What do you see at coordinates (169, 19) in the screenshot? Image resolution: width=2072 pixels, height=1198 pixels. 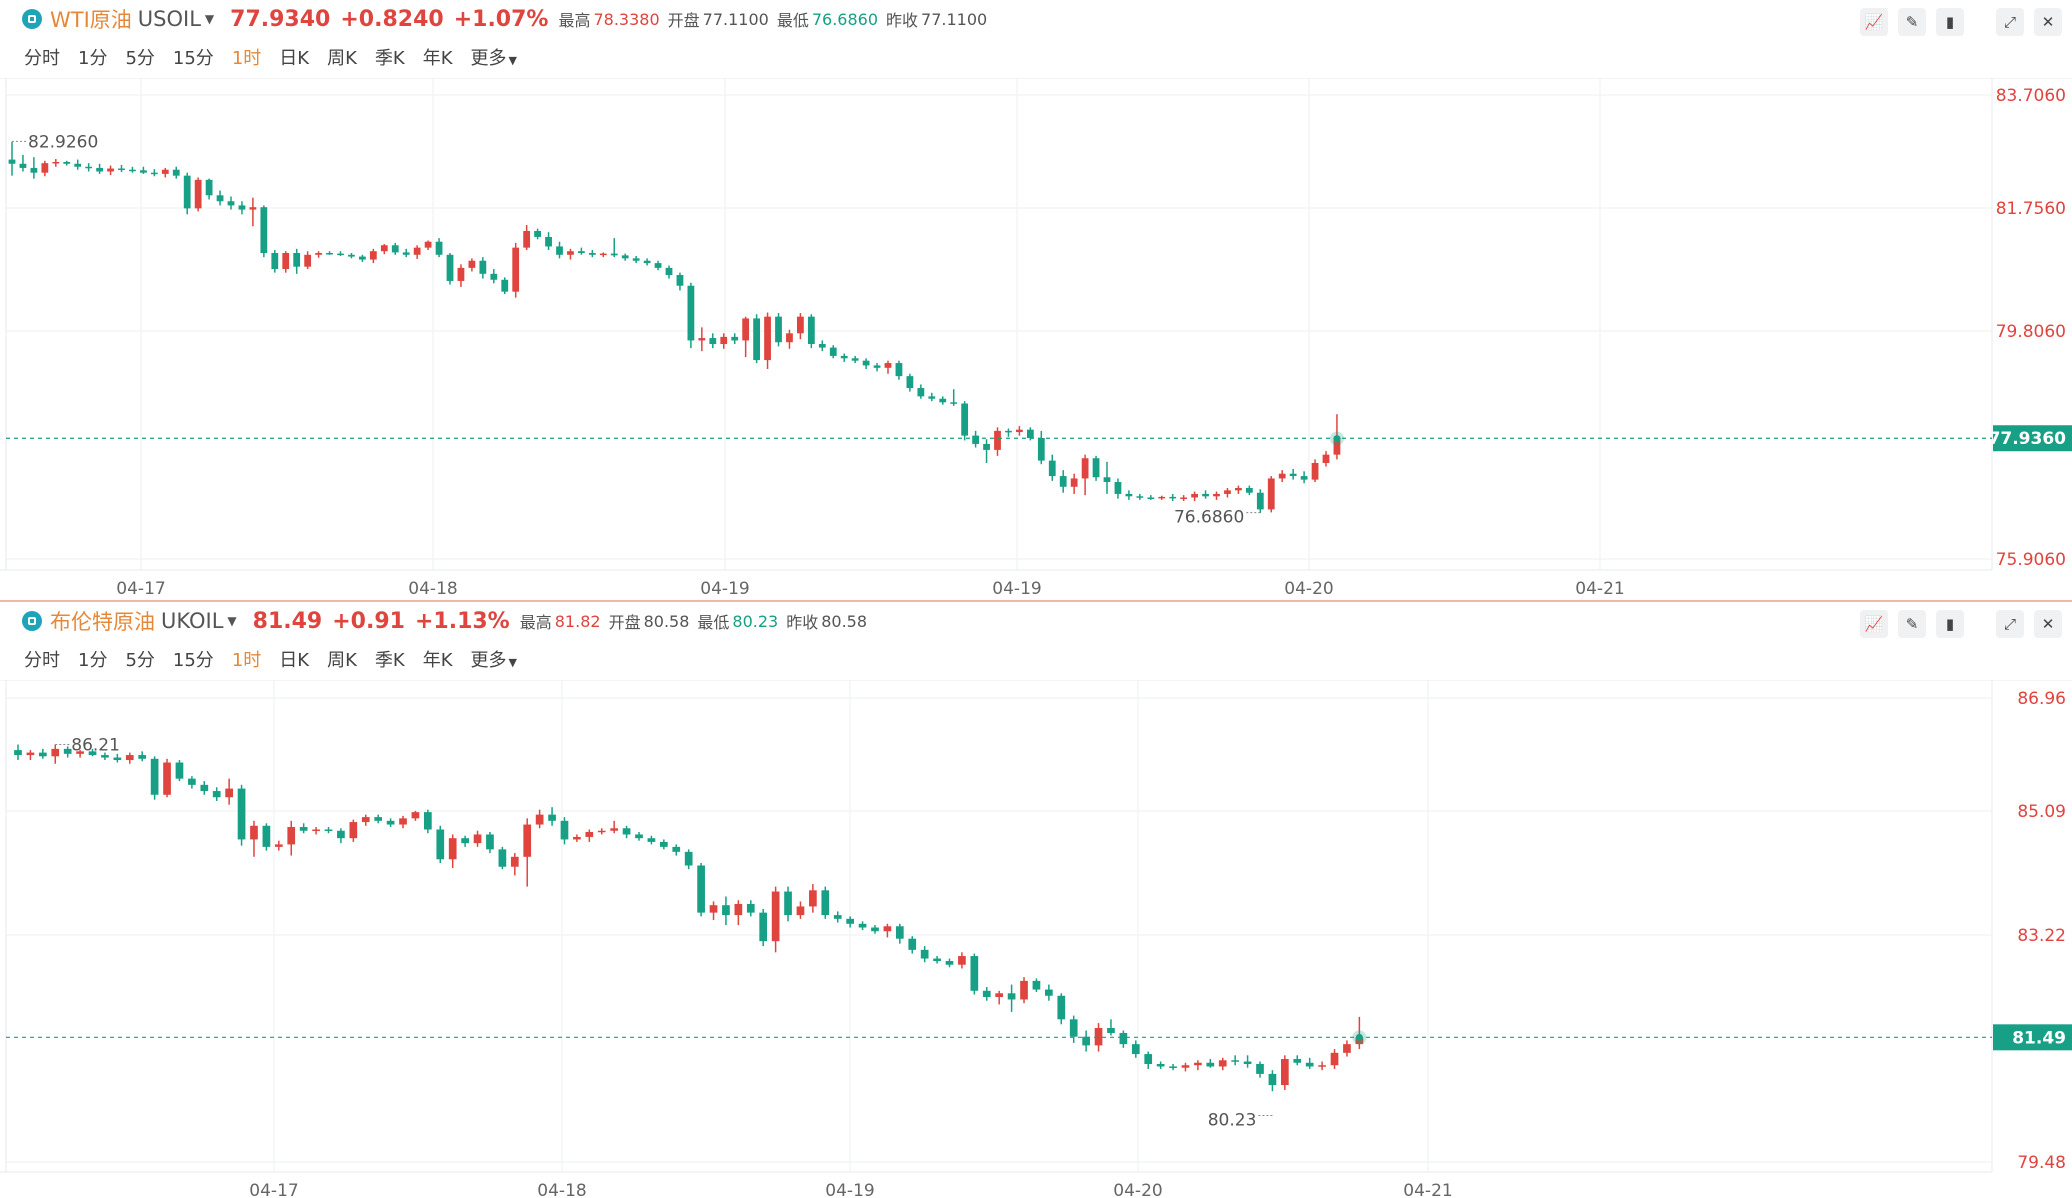 I see `instrument-code: USOIL` at bounding box center [169, 19].